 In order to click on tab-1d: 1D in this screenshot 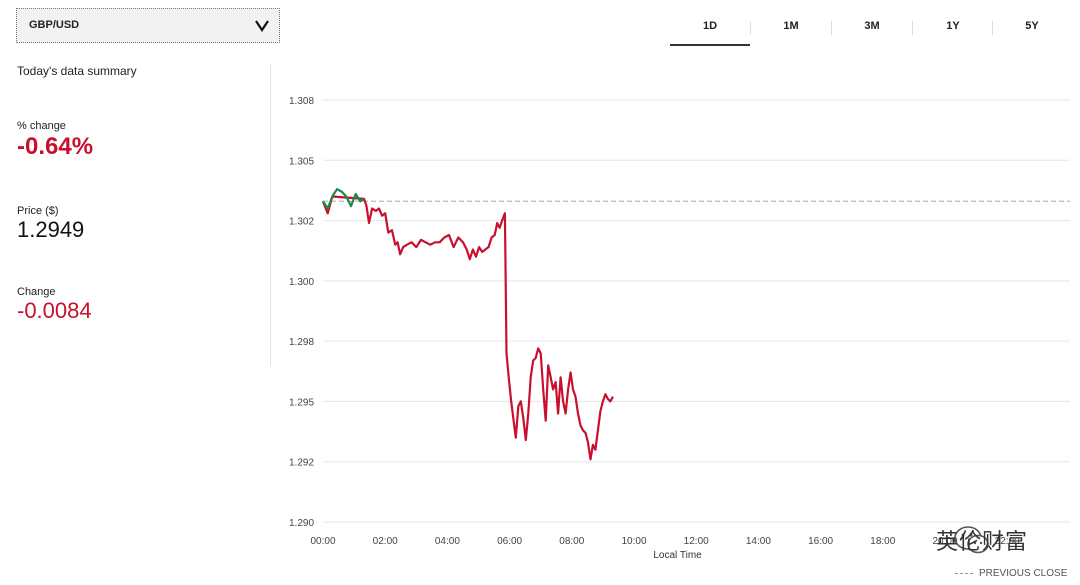, I will do `click(710, 28)`.